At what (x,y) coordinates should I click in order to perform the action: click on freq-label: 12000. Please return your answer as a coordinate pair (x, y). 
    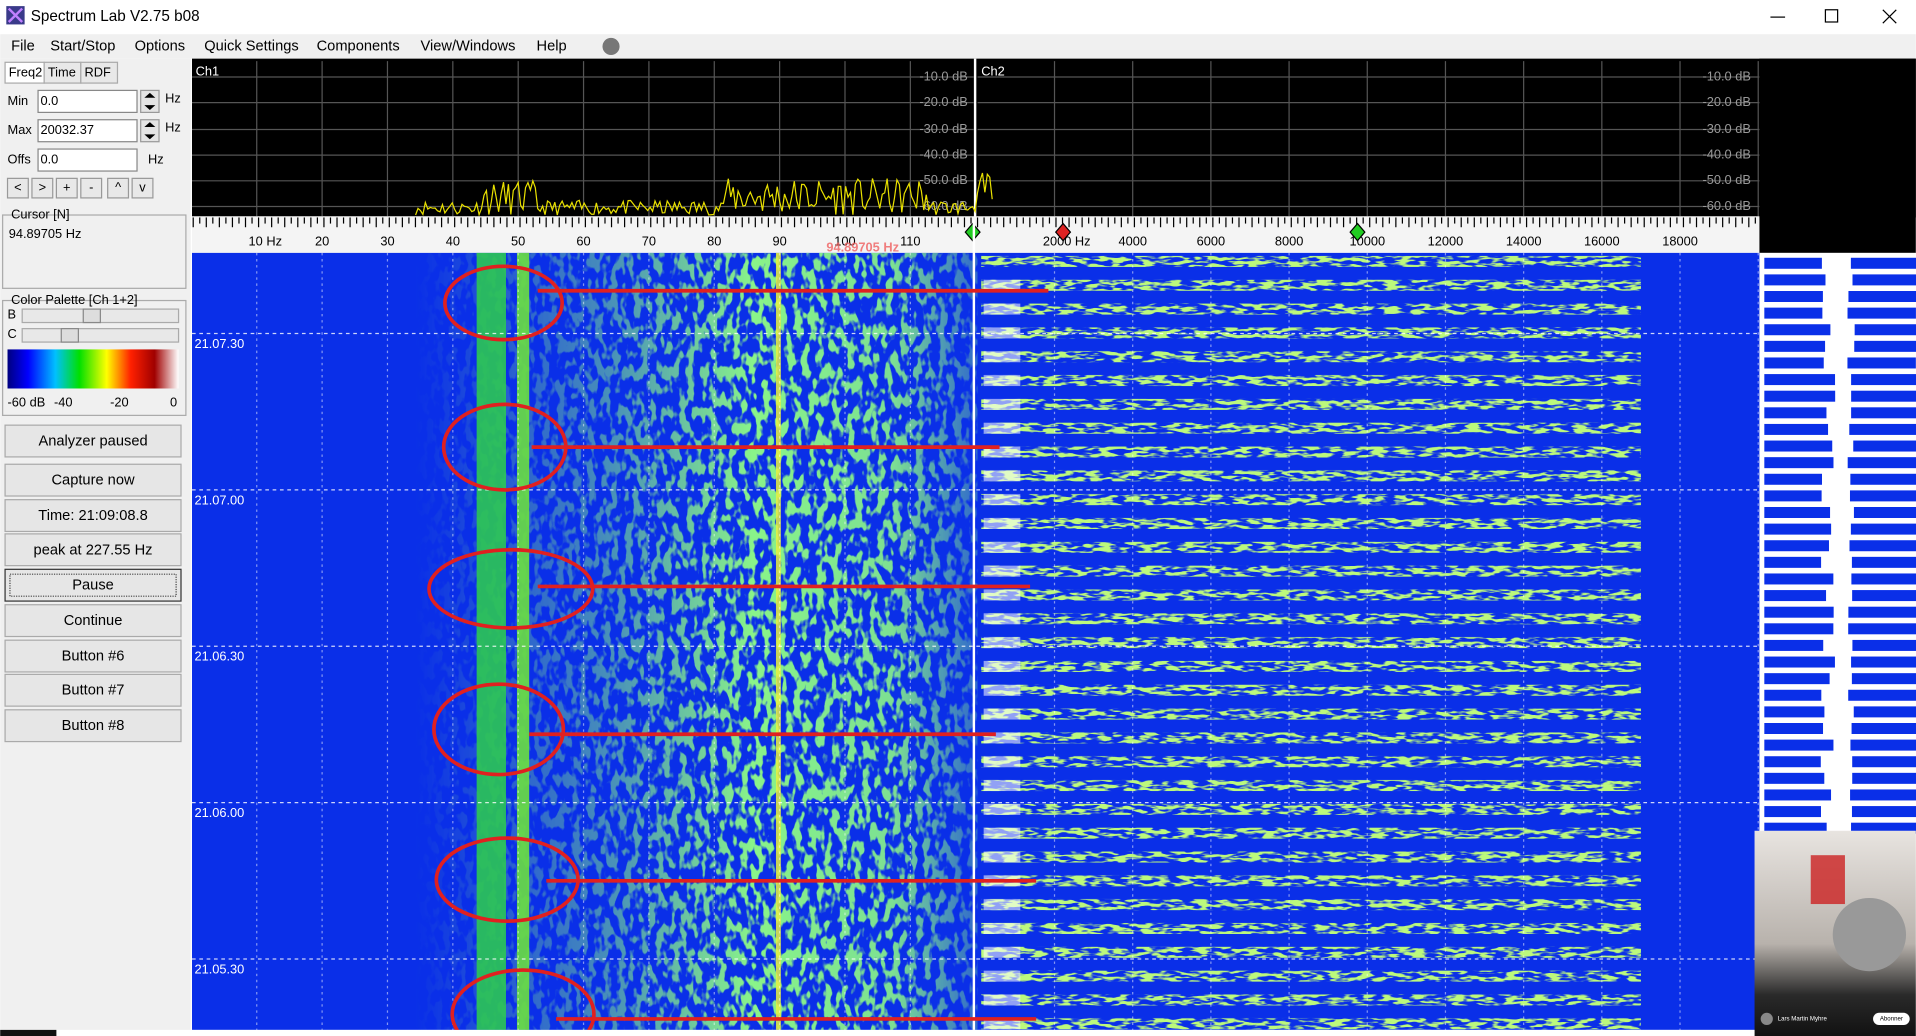
    Looking at the image, I should click on (1446, 240).